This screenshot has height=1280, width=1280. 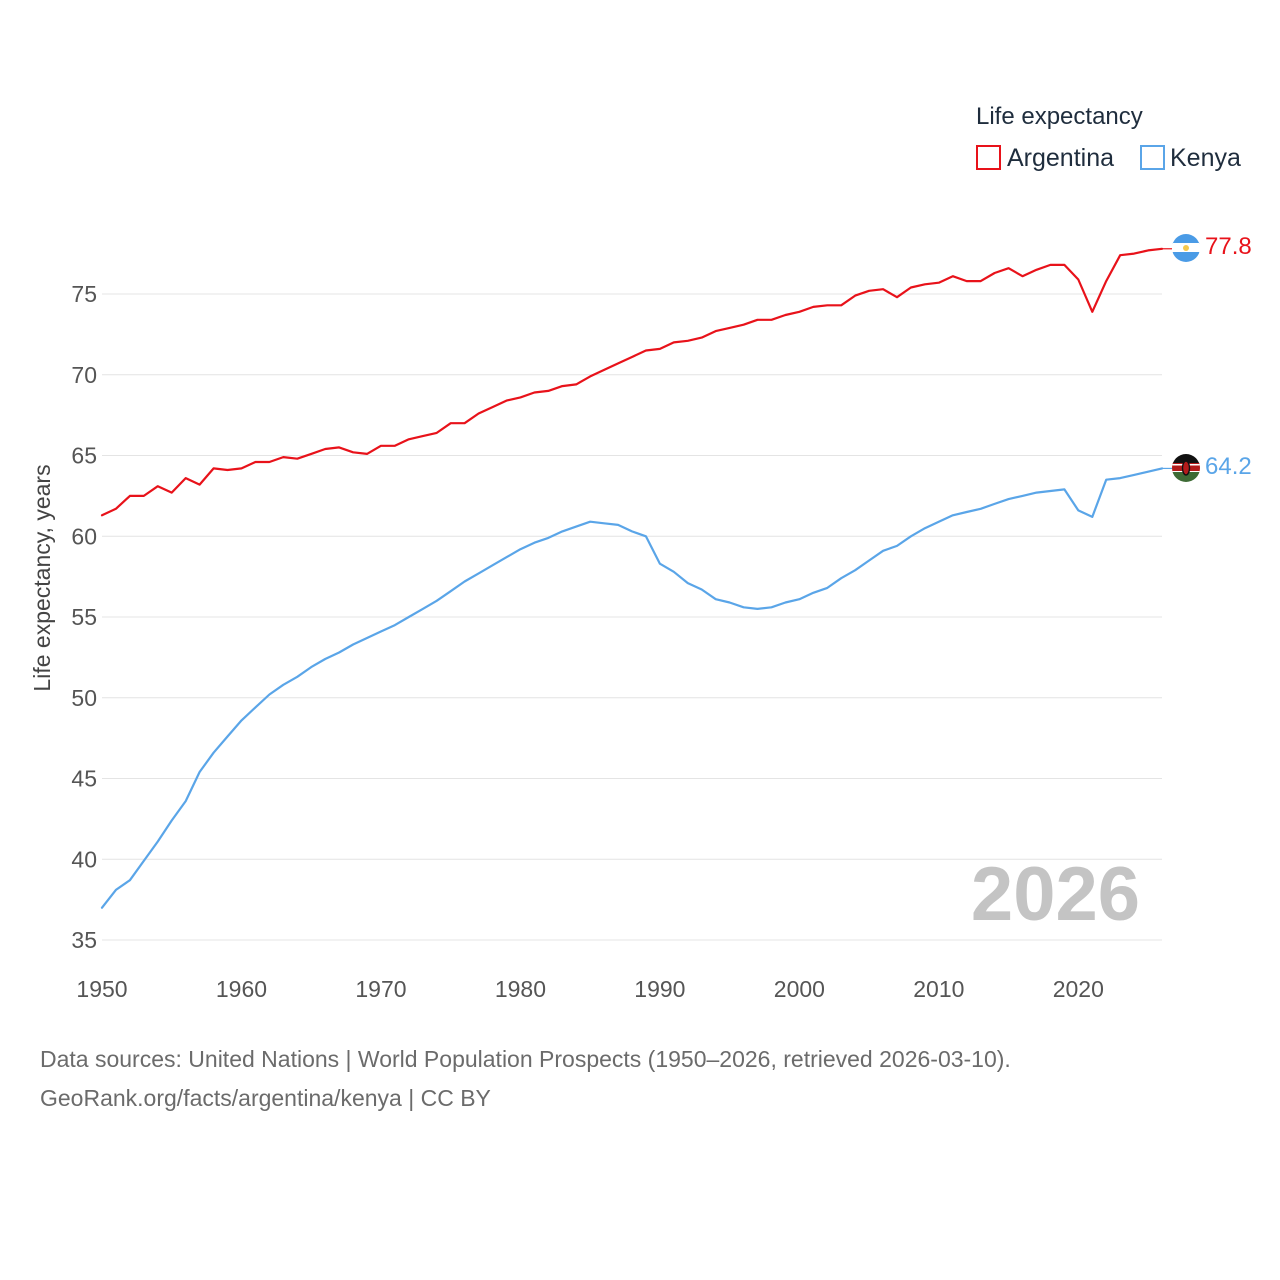 I want to click on legend-swatch-kenya, so click(x=1152, y=157).